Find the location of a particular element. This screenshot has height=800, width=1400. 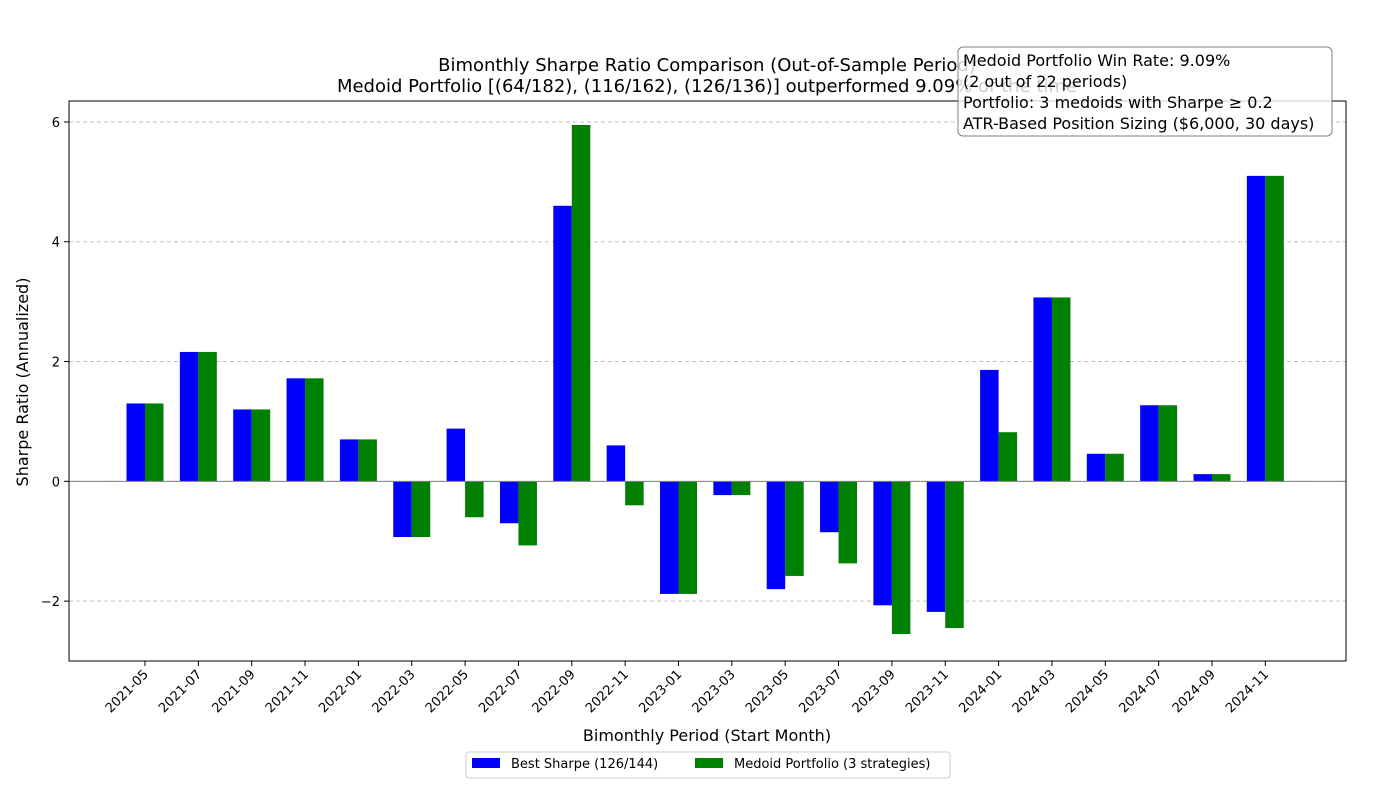

legend-swatch-best-sharpe is located at coordinates (486, 763).